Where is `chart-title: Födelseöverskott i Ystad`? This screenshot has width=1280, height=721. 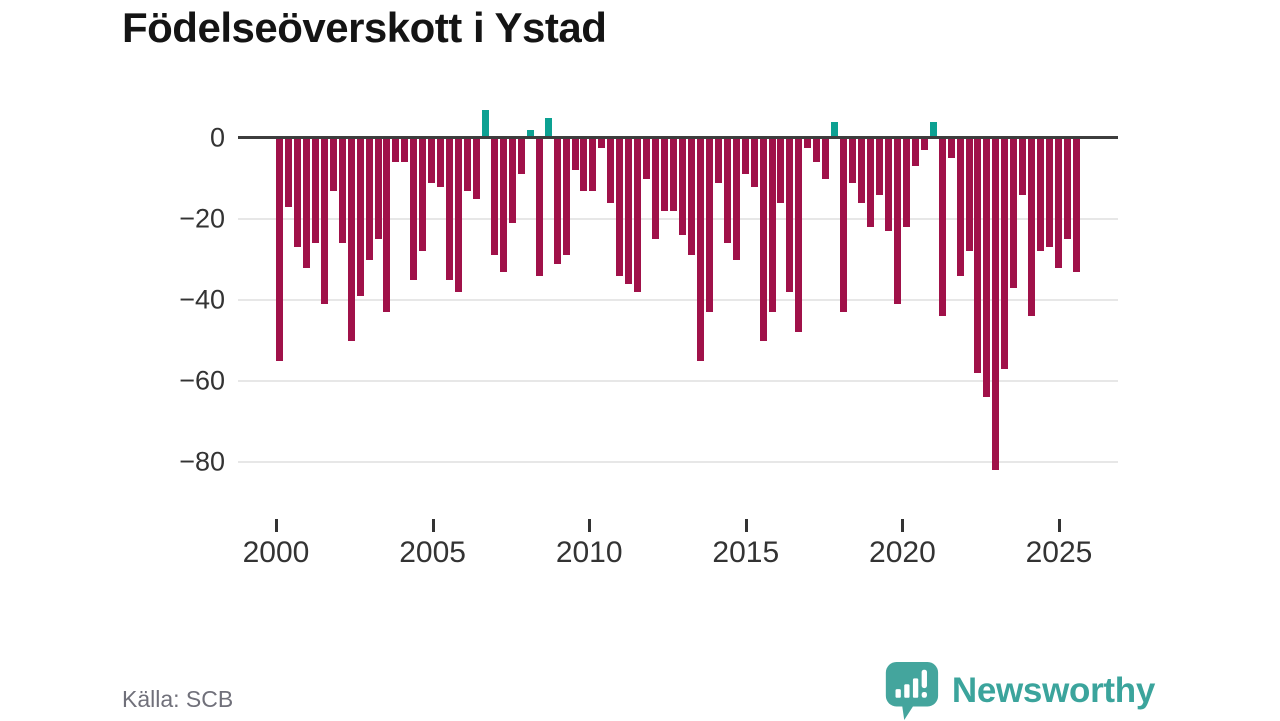 chart-title: Födelseöverskott i Ystad is located at coordinates (364, 27).